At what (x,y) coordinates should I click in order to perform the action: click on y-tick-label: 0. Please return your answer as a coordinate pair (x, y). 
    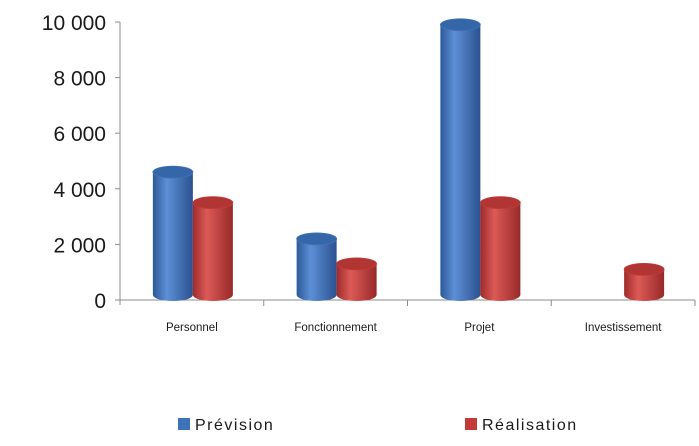
    Looking at the image, I should click on (100, 301).